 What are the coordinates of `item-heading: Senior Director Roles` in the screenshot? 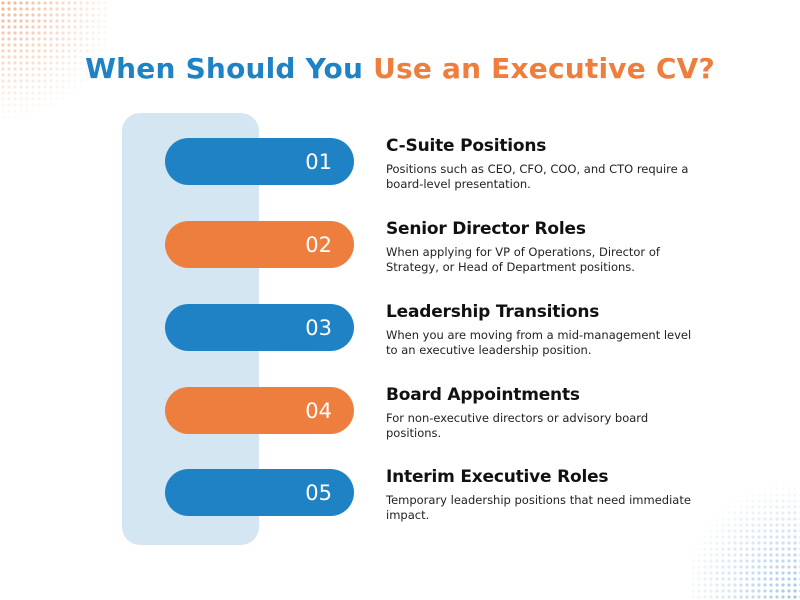 It's located at (486, 229).